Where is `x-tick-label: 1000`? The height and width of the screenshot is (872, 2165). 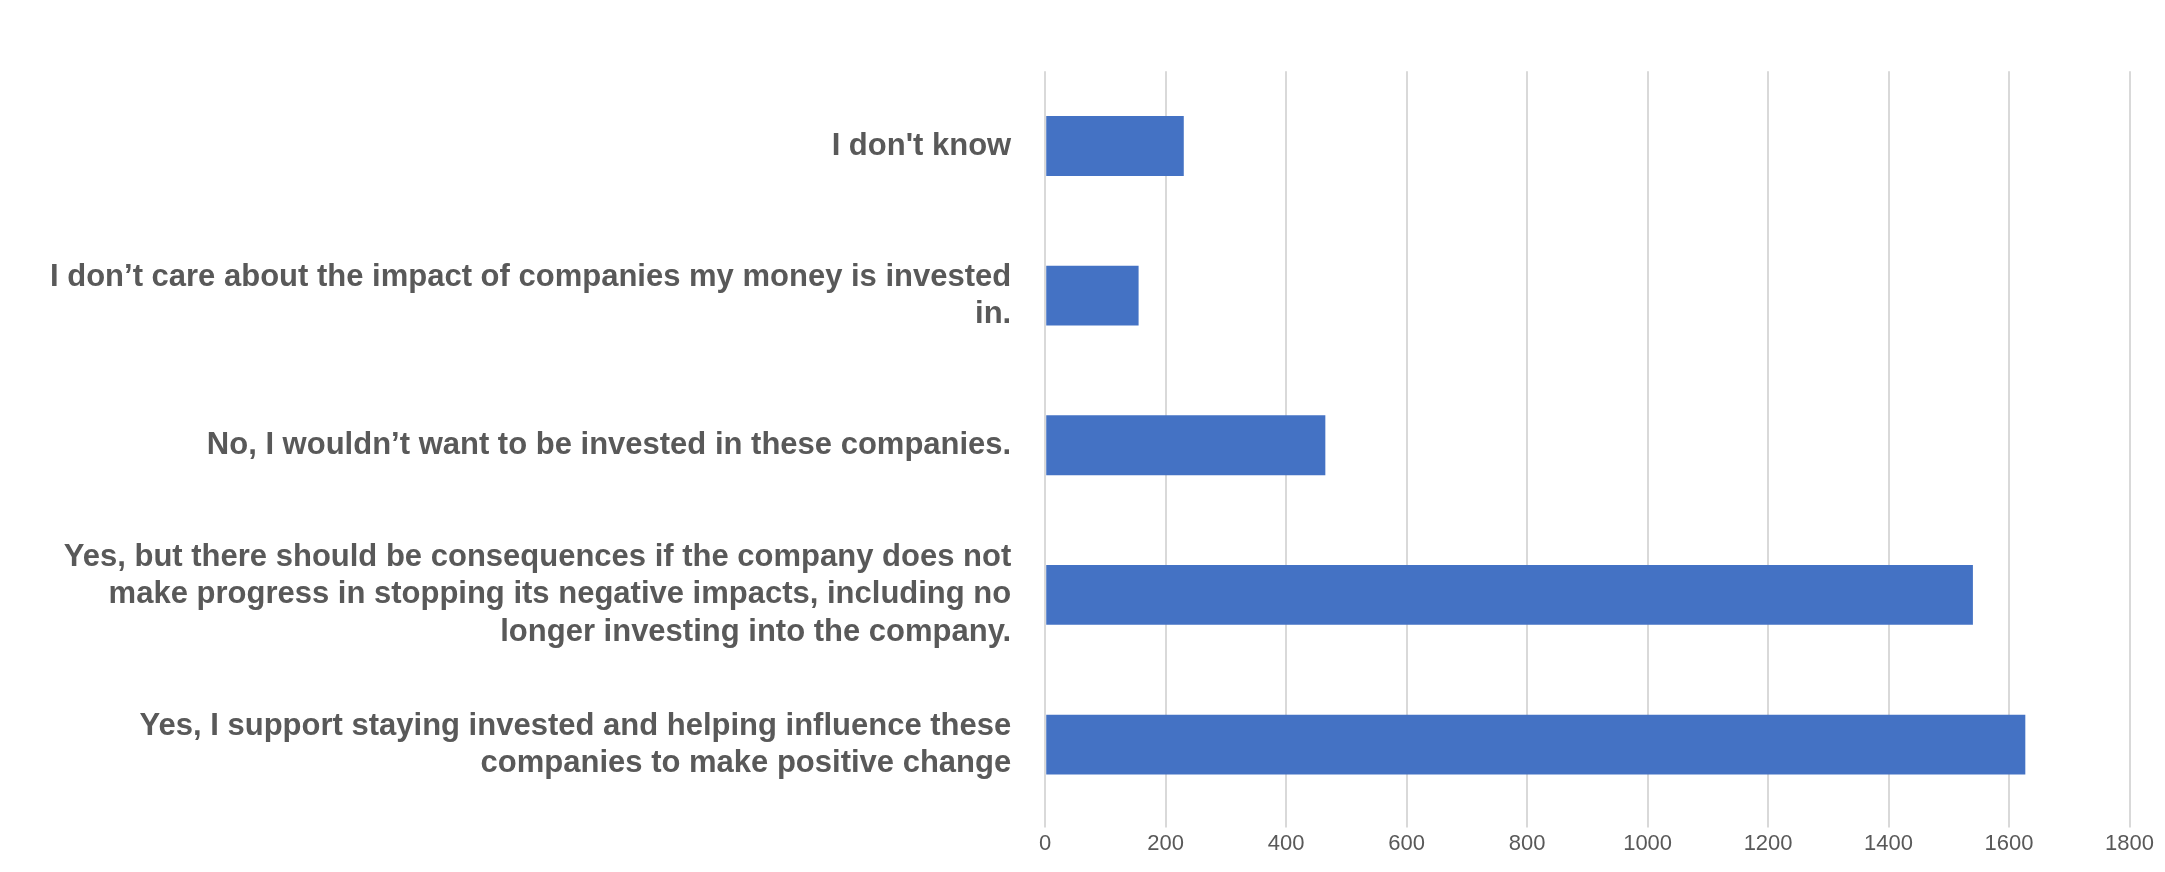
x-tick-label: 1000 is located at coordinates (1648, 842).